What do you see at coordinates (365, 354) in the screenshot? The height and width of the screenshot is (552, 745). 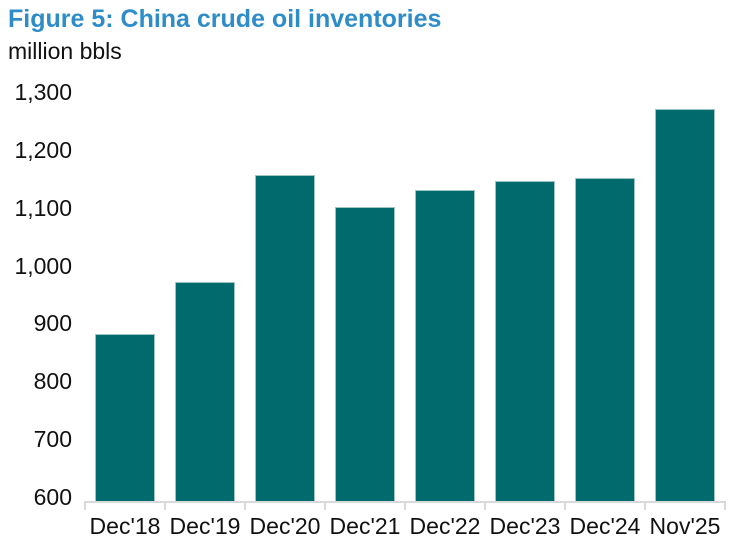 I see `bar-dec21` at bounding box center [365, 354].